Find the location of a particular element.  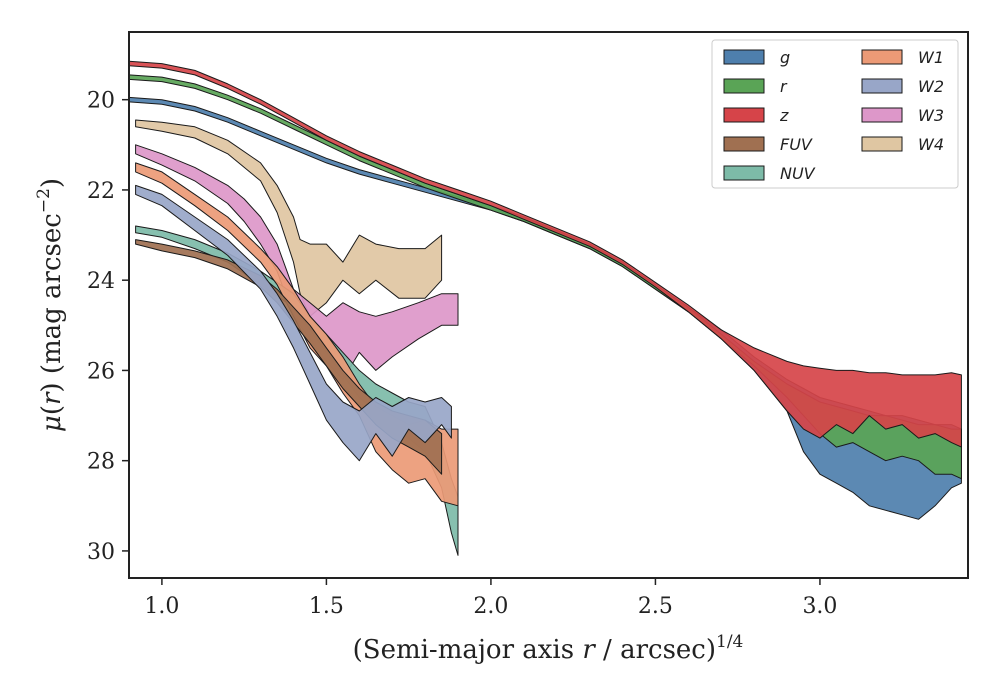

legend-item-r: r is located at coordinates (755, 86).